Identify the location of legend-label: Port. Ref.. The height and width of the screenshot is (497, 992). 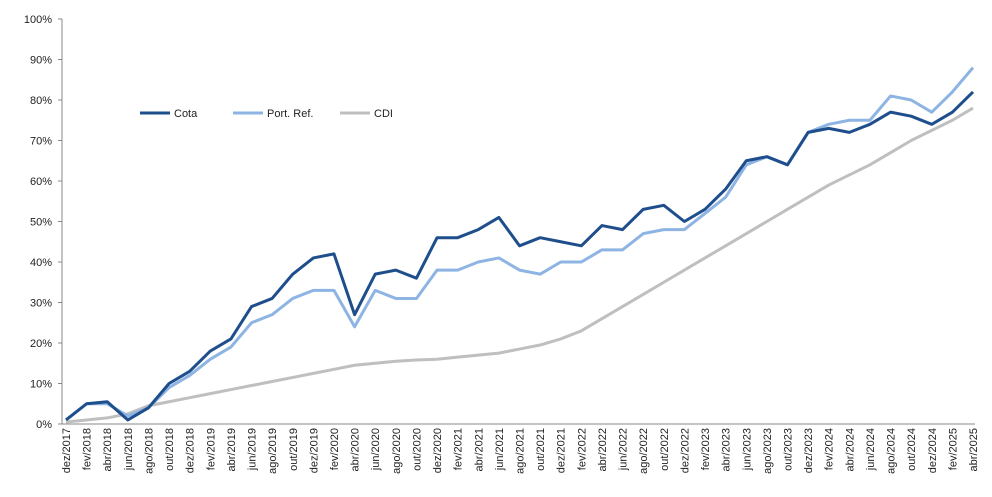
(290, 114).